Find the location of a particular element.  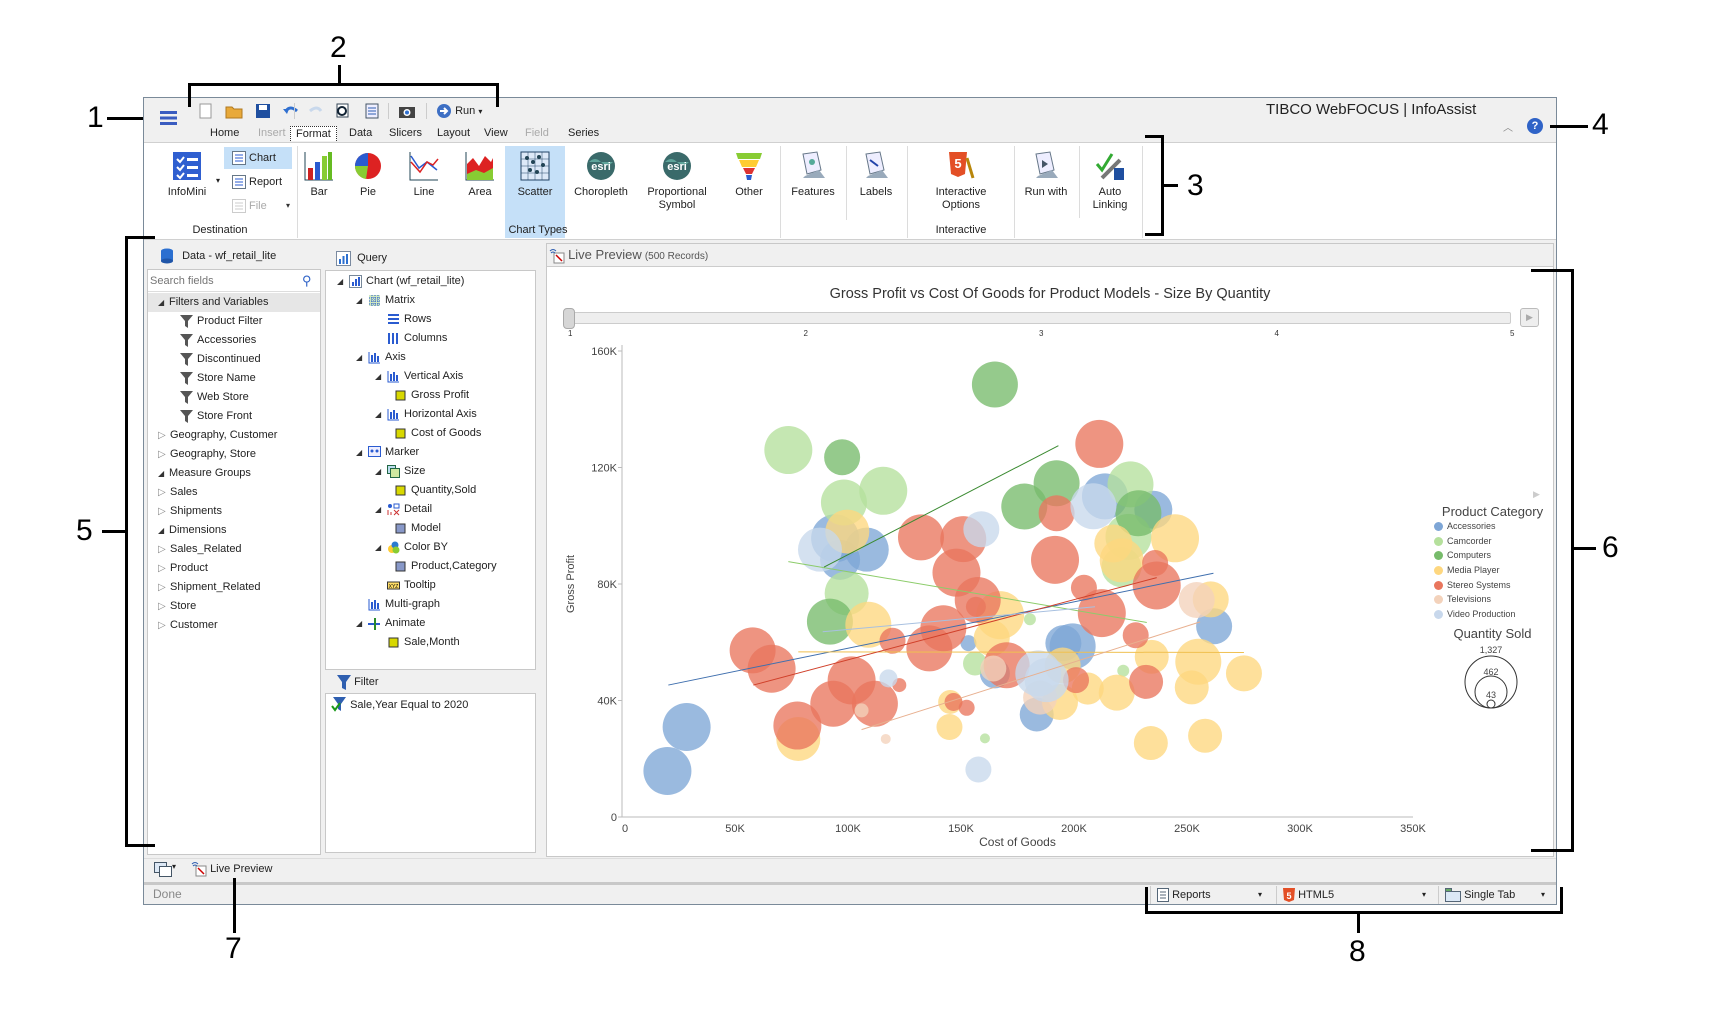

tree-item: Quantity,Sold is located at coordinates (430, 490).